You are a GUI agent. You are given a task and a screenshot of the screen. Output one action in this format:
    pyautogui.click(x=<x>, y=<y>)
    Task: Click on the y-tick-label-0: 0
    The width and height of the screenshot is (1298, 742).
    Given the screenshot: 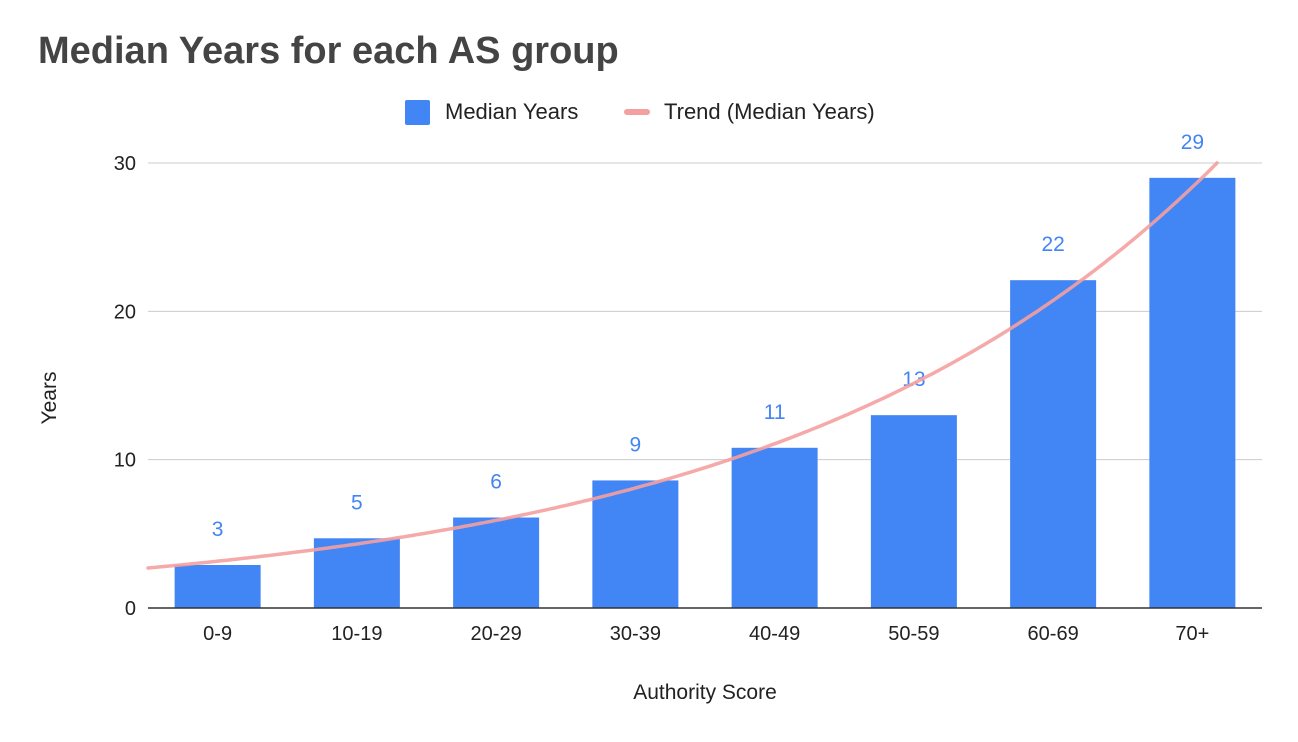 What is the action you would take?
    pyautogui.click(x=130, y=609)
    